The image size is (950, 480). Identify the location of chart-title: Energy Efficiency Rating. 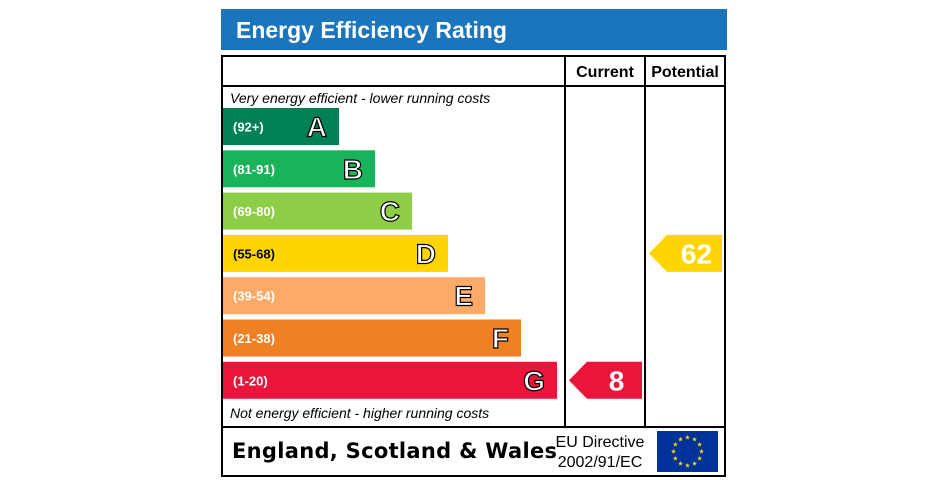
(371, 30).